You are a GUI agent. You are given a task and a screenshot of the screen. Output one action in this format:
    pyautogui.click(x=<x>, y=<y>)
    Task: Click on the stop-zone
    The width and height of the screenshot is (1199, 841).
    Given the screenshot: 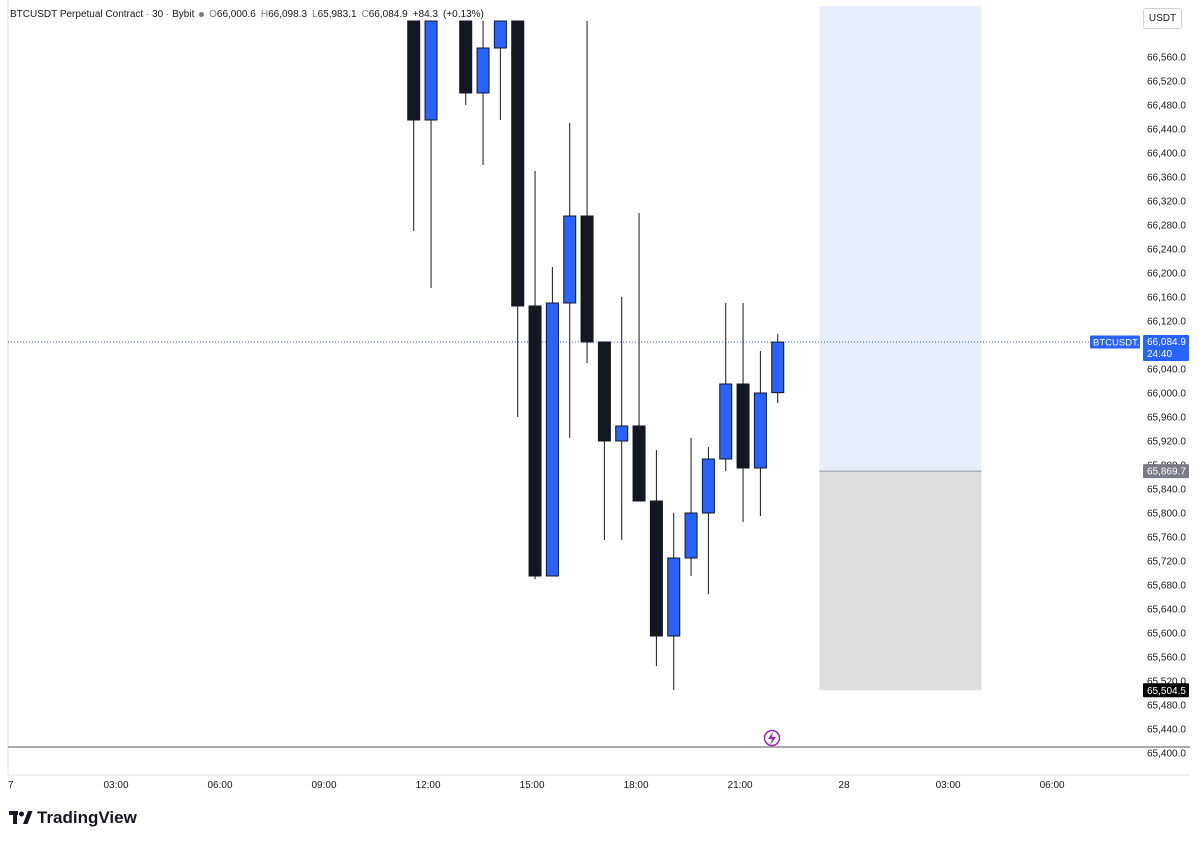 What is the action you would take?
    pyautogui.click(x=900, y=581)
    